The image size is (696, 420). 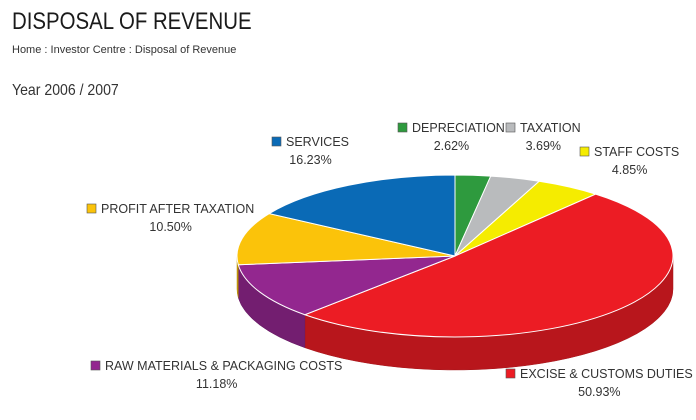 What do you see at coordinates (170, 218) in the screenshot?
I see `label-profit-after-taxation: PROFIT AFTER TAXATION 10.50%` at bounding box center [170, 218].